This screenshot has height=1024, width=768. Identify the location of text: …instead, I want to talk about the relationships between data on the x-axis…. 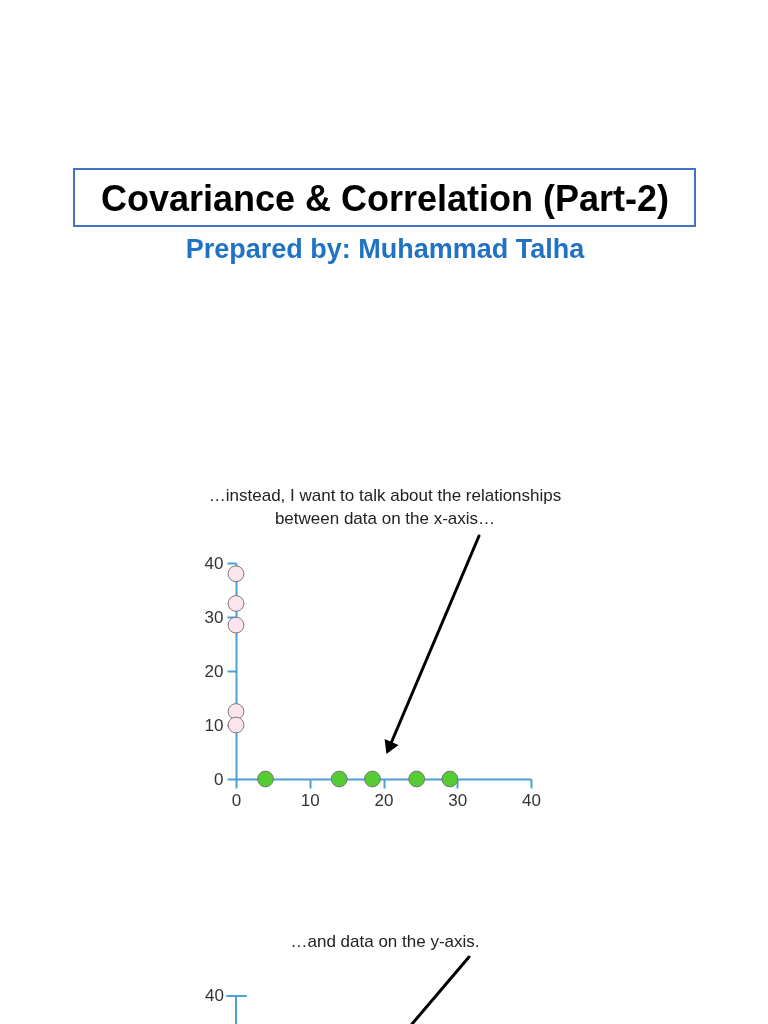
(385, 507).